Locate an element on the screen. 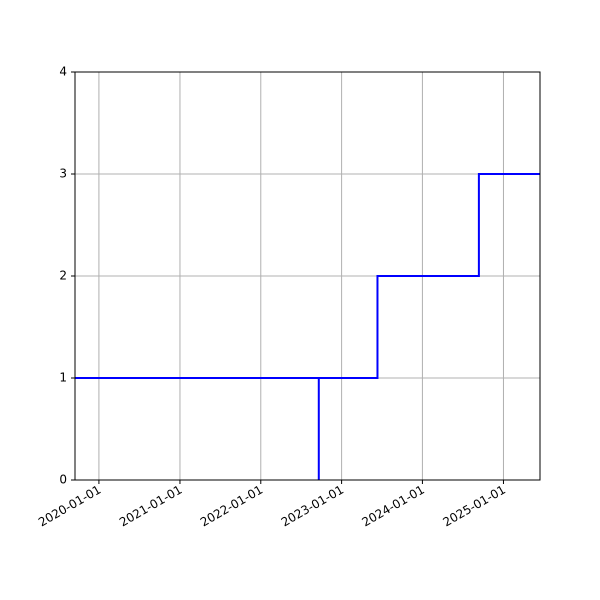  y-axis: 0 1 2 3 4 is located at coordinates (67, 276).